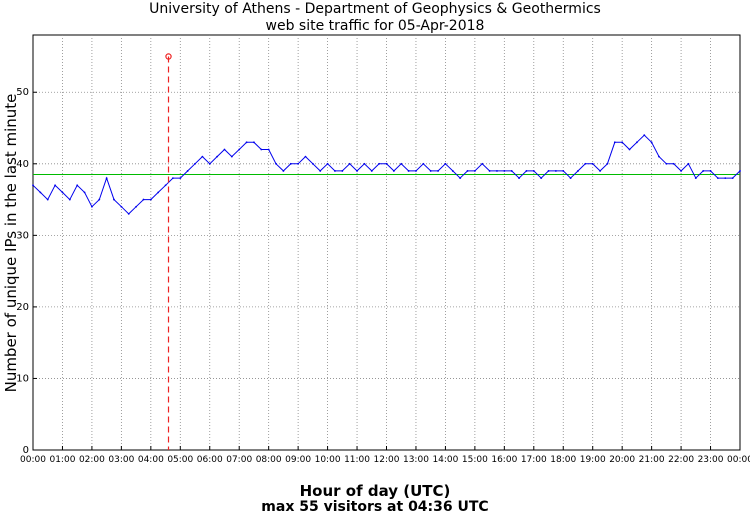  Describe the element at coordinates (168, 56) in the screenshot. I see `max-point-marker` at that location.